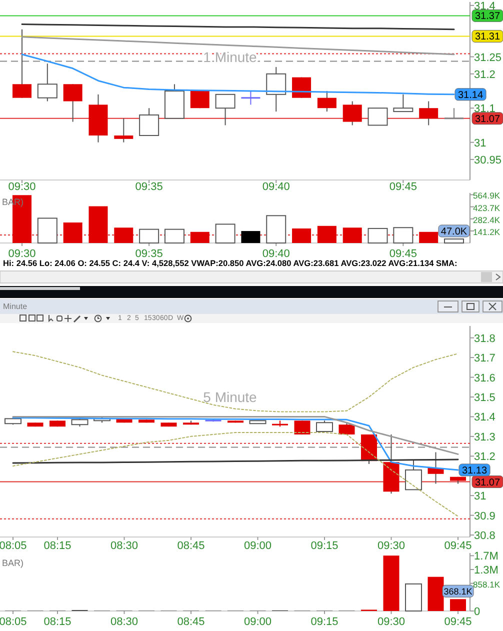 The image size is (503, 631). Describe the element at coordinates (458, 591) in the screenshot. I see `data-label: 368.1K` at that location.